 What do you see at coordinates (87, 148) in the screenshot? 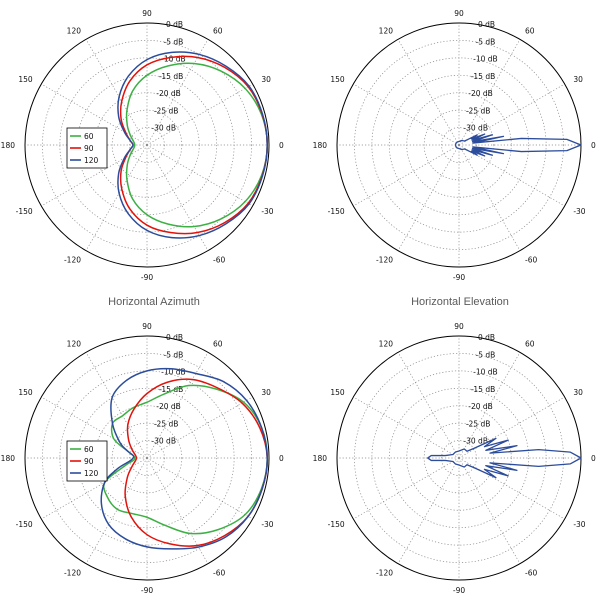
I see `chart-legend: 60 90 120` at bounding box center [87, 148].